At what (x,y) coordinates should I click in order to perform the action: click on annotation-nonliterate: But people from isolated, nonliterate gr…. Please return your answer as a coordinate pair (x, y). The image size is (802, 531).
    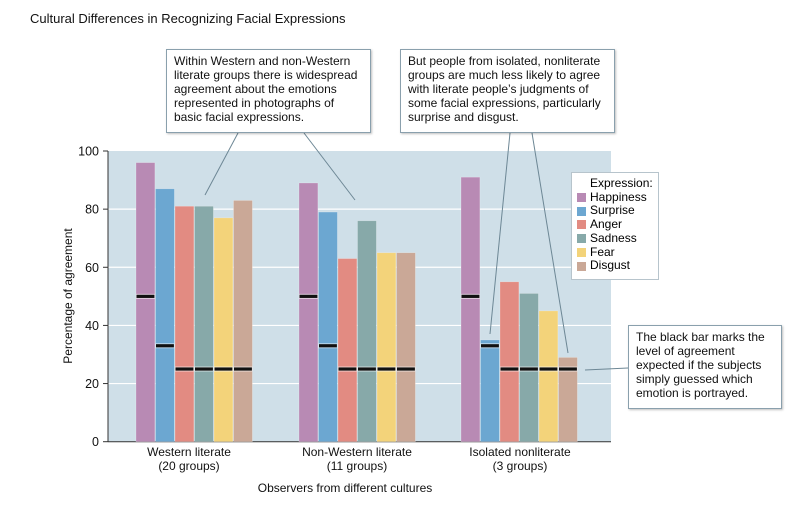
    Looking at the image, I should click on (507, 91).